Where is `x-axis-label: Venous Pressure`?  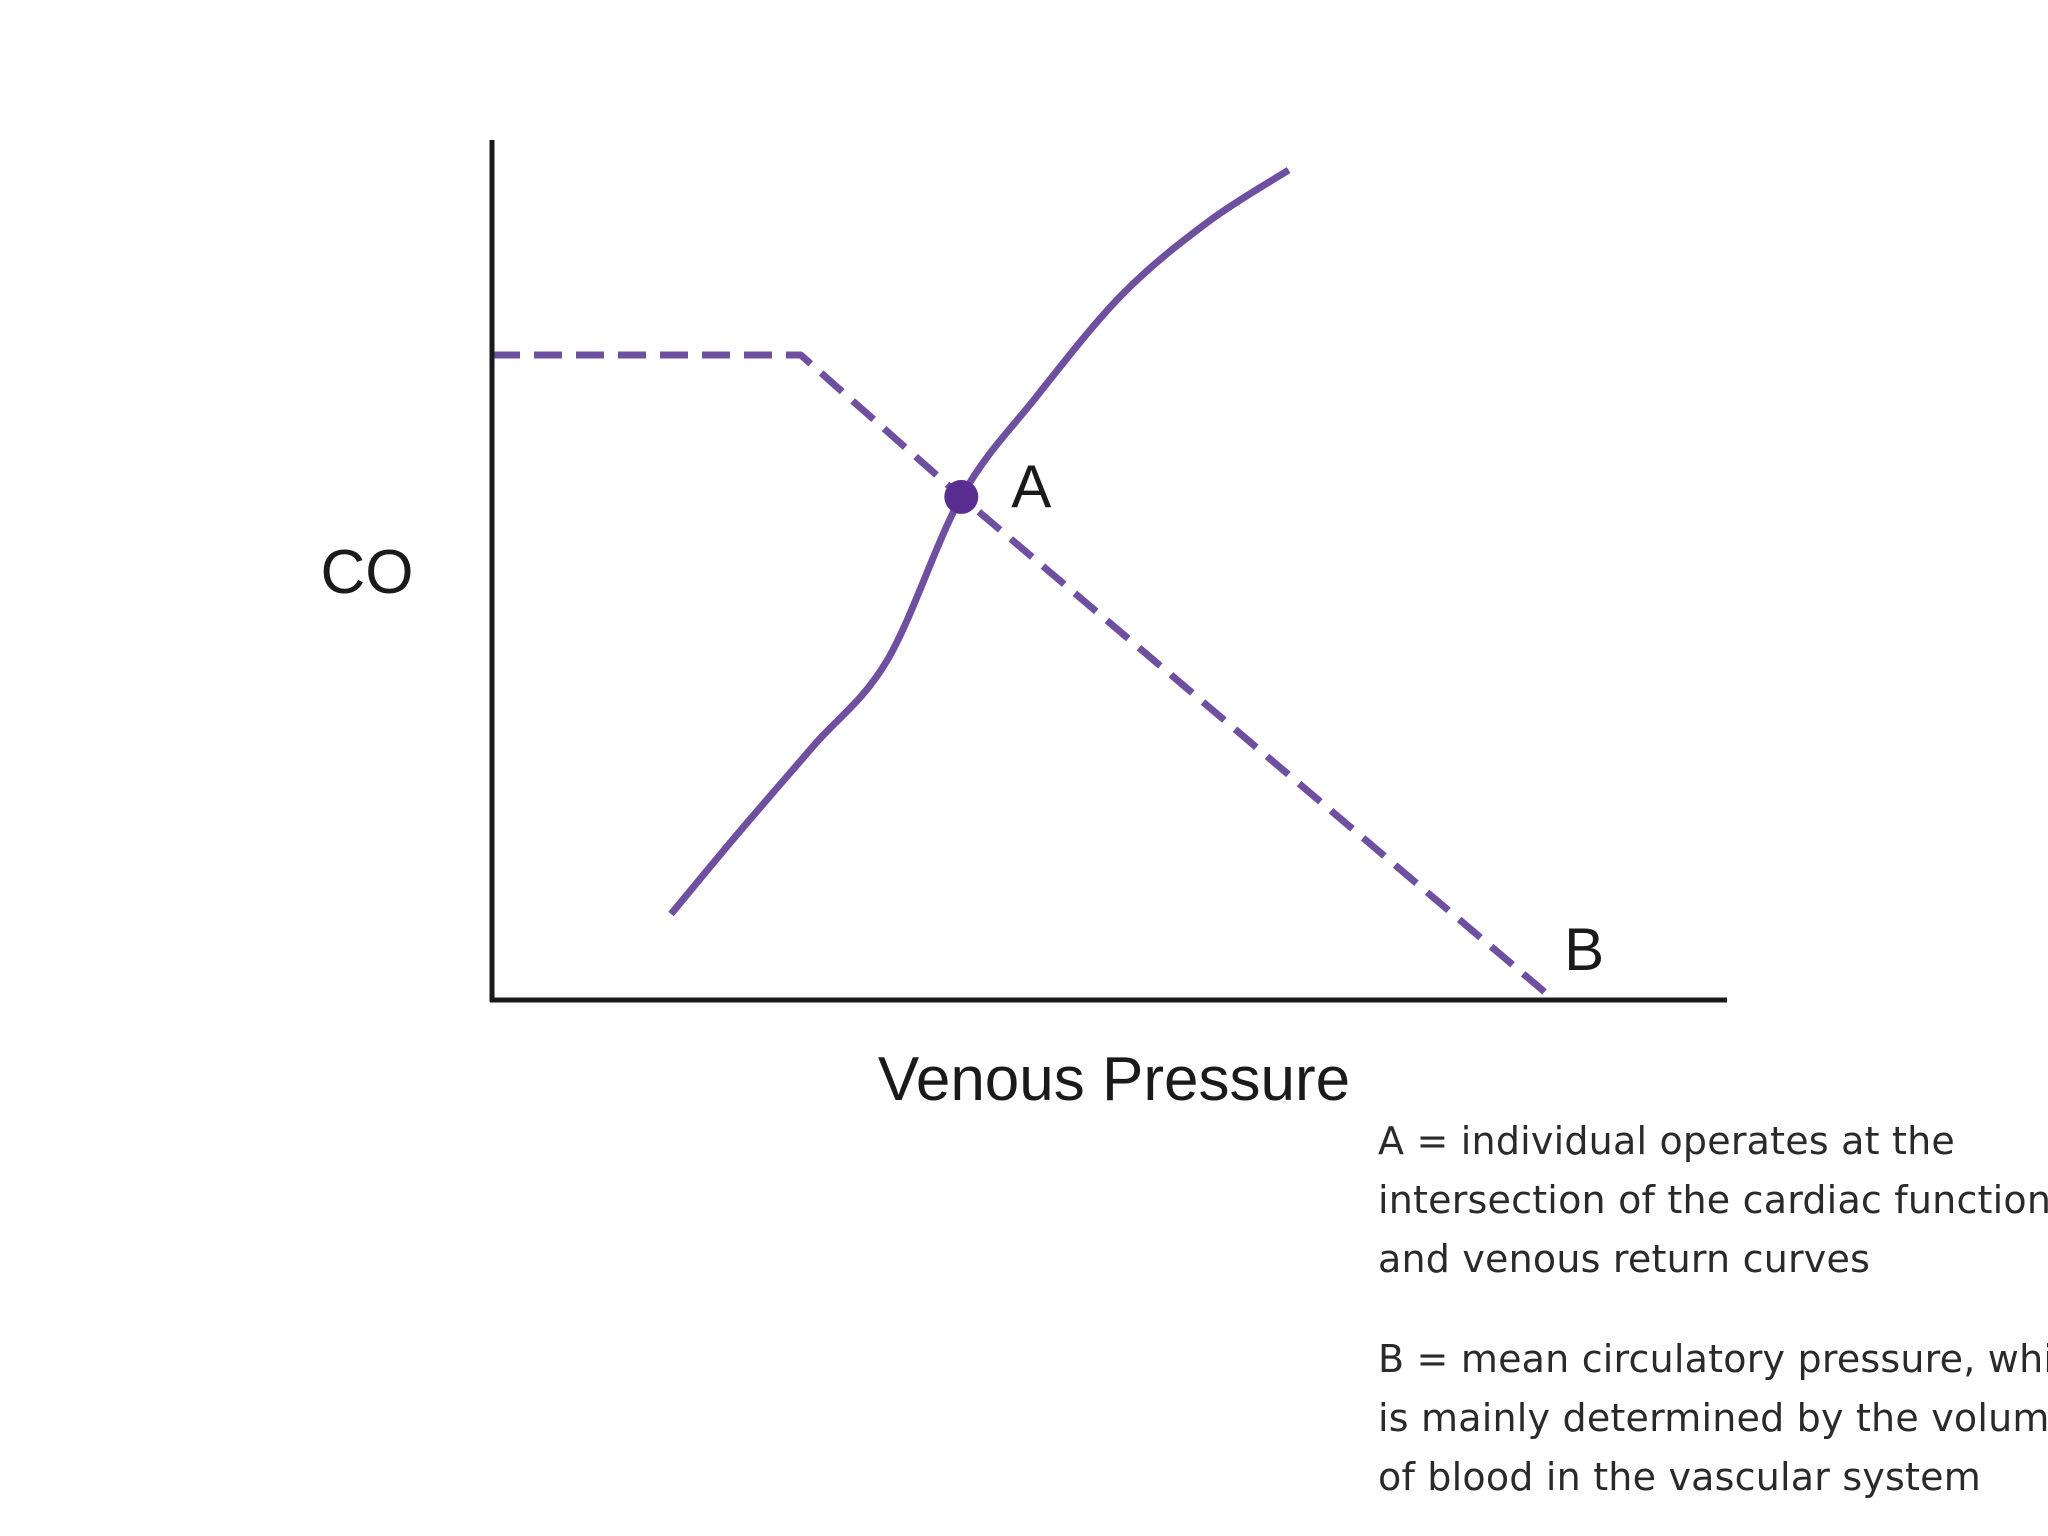
x-axis-label: Venous Pressure is located at coordinates (1114, 1079).